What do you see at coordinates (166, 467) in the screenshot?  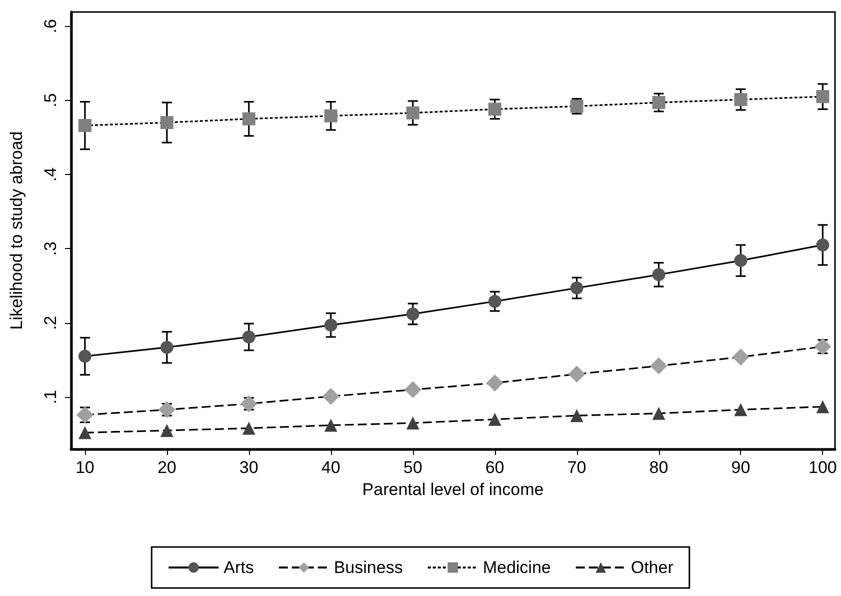 I see `x-tick-label: 20` at bounding box center [166, 467].